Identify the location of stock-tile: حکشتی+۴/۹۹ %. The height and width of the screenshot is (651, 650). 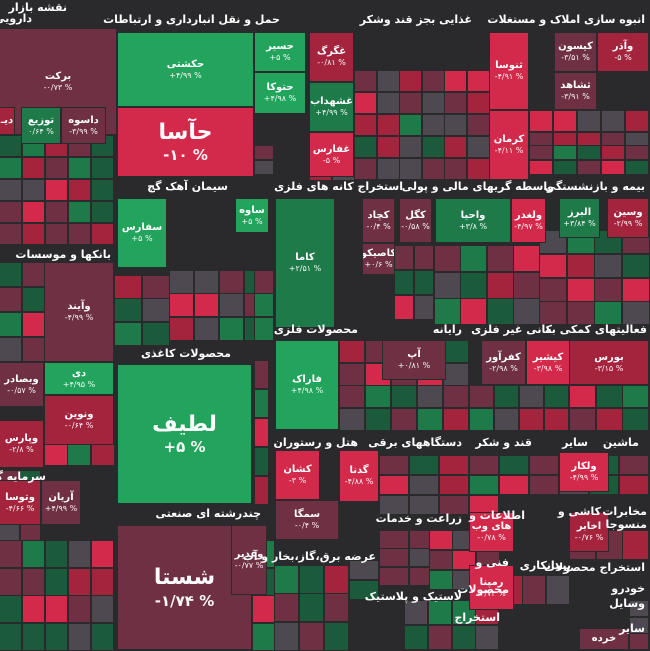
(186, 69).